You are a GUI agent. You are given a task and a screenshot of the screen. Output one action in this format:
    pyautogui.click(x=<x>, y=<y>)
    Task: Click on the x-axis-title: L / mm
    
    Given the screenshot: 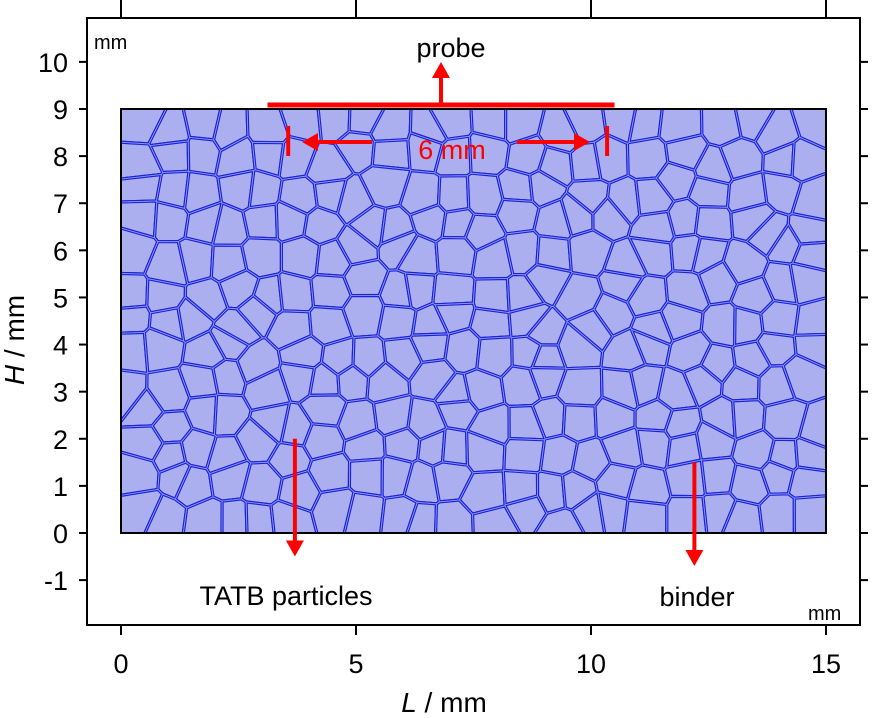 What is the action you would take?
    pyautogui.click(x=444, y=702)
    